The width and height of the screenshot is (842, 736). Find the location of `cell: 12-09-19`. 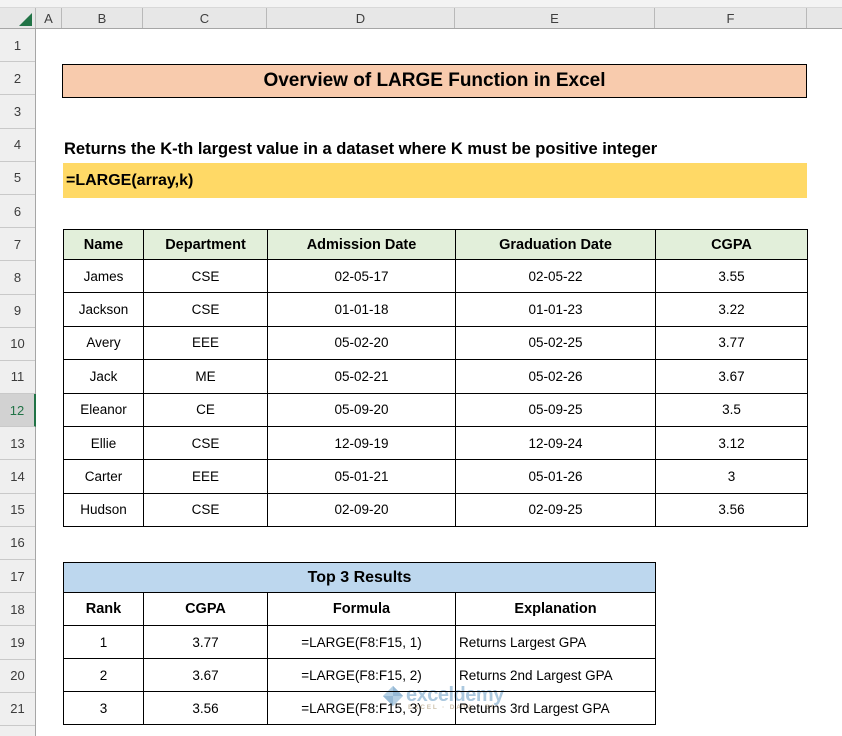

cell: 12-09-19 is located at coordinates (361, 443).